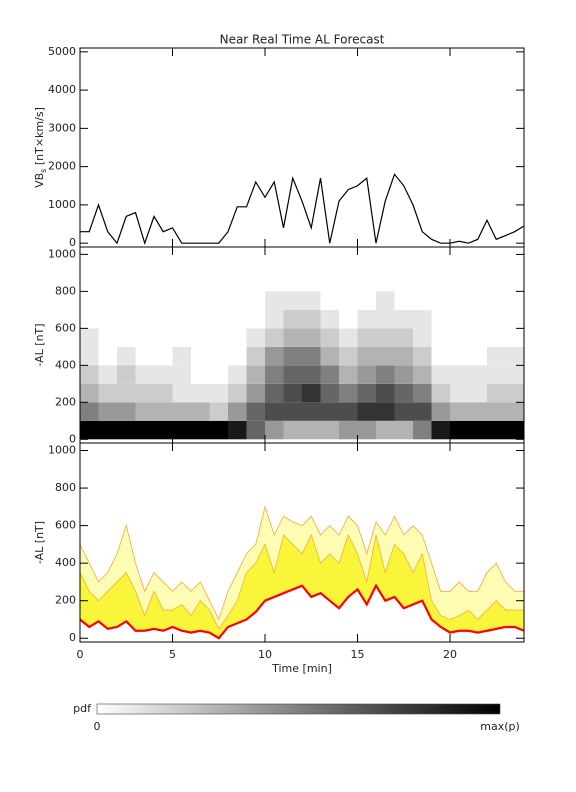  I want to click on y-tick-label: 5000, so click(62, 51).